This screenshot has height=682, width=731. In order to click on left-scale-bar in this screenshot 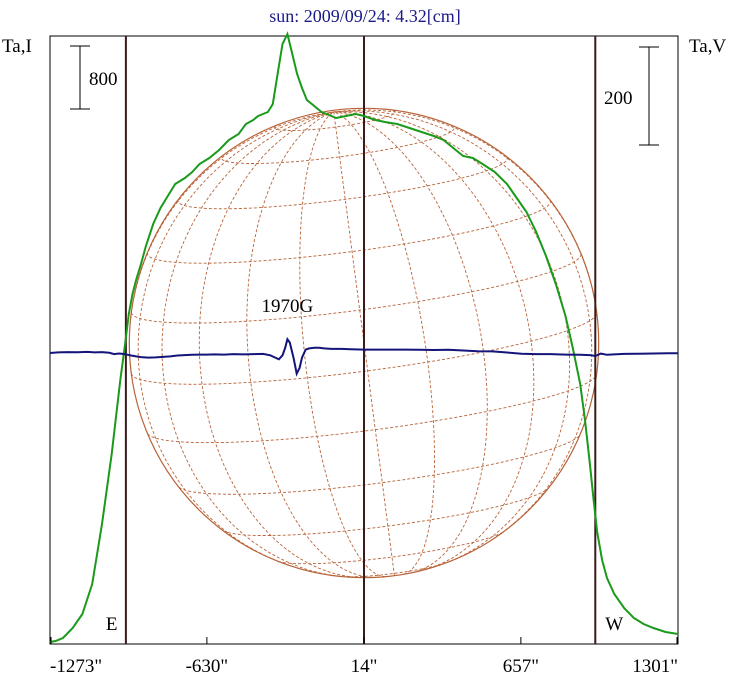, I will do `click(80, 77)`.